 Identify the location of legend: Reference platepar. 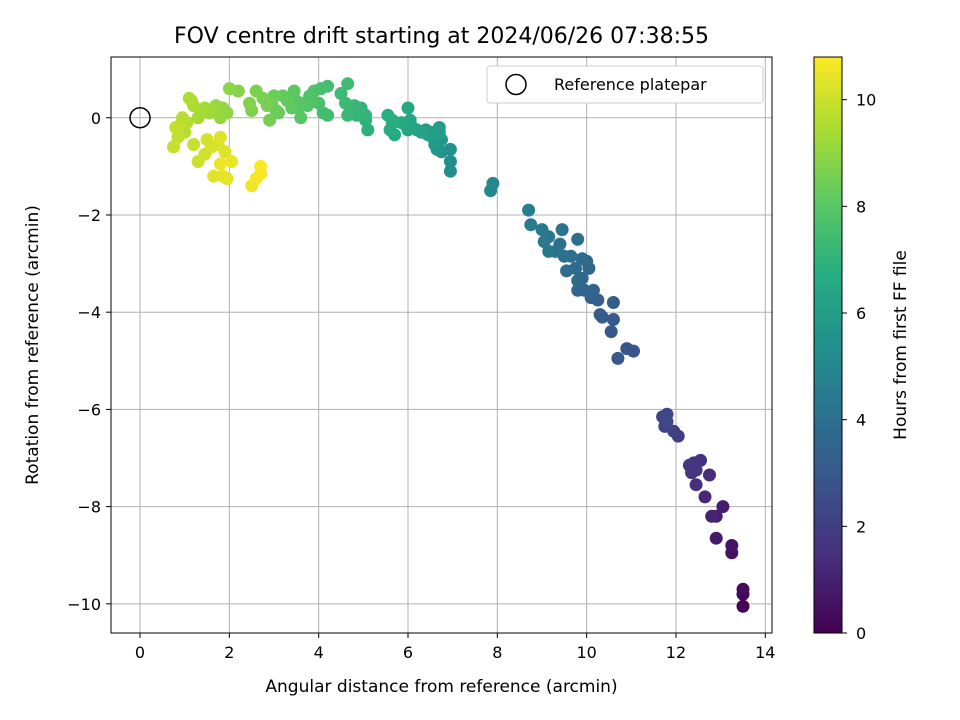
(625, 84).